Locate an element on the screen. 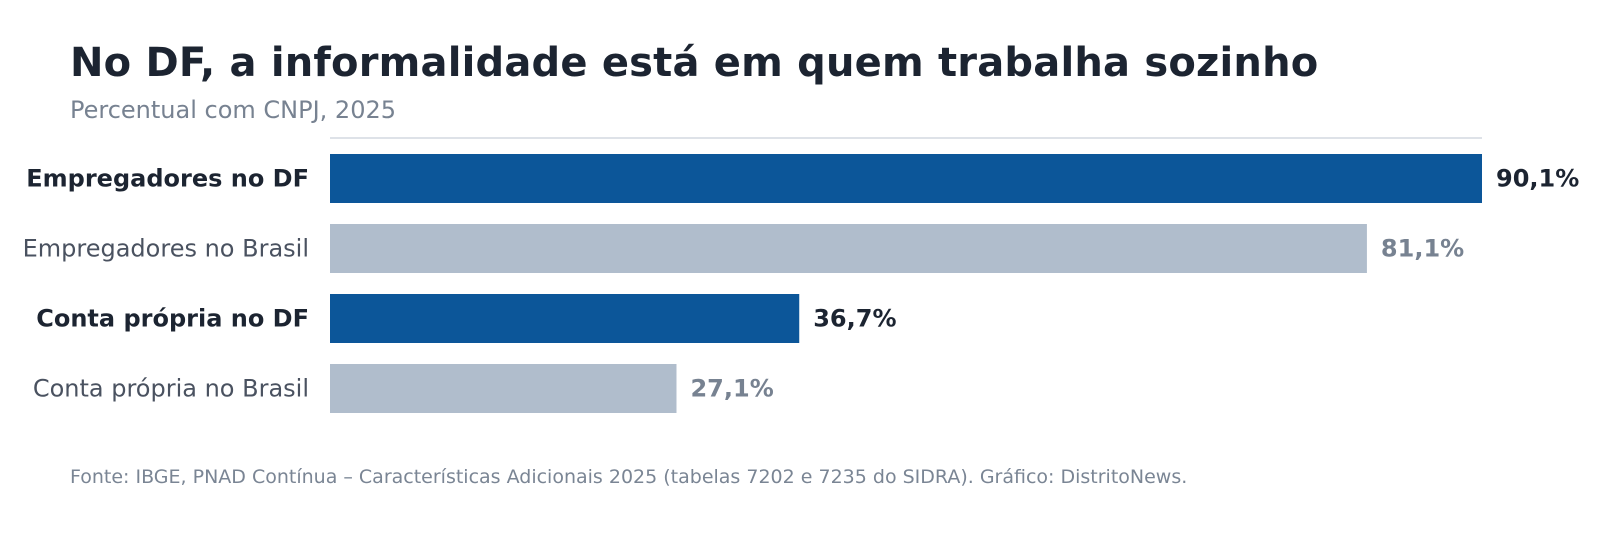 The image size is (1600, 540). value-label-1: 81,1% is located at coordinates (1422, 249).